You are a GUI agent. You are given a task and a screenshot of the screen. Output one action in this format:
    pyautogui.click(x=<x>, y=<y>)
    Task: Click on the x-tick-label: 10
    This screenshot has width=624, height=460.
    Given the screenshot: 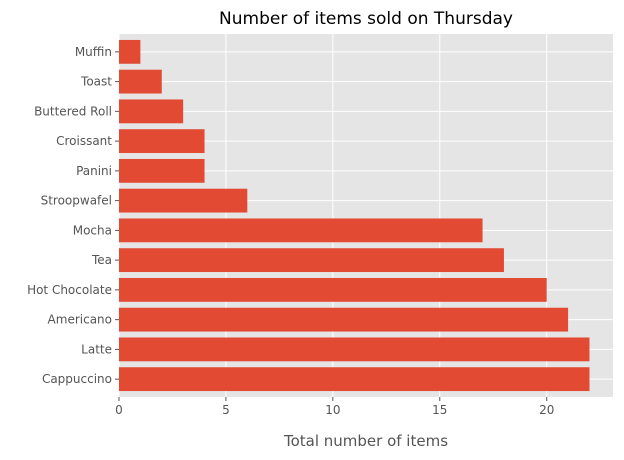 What is the action you would take?
    pyautogui.click(x=332, y=410)
    